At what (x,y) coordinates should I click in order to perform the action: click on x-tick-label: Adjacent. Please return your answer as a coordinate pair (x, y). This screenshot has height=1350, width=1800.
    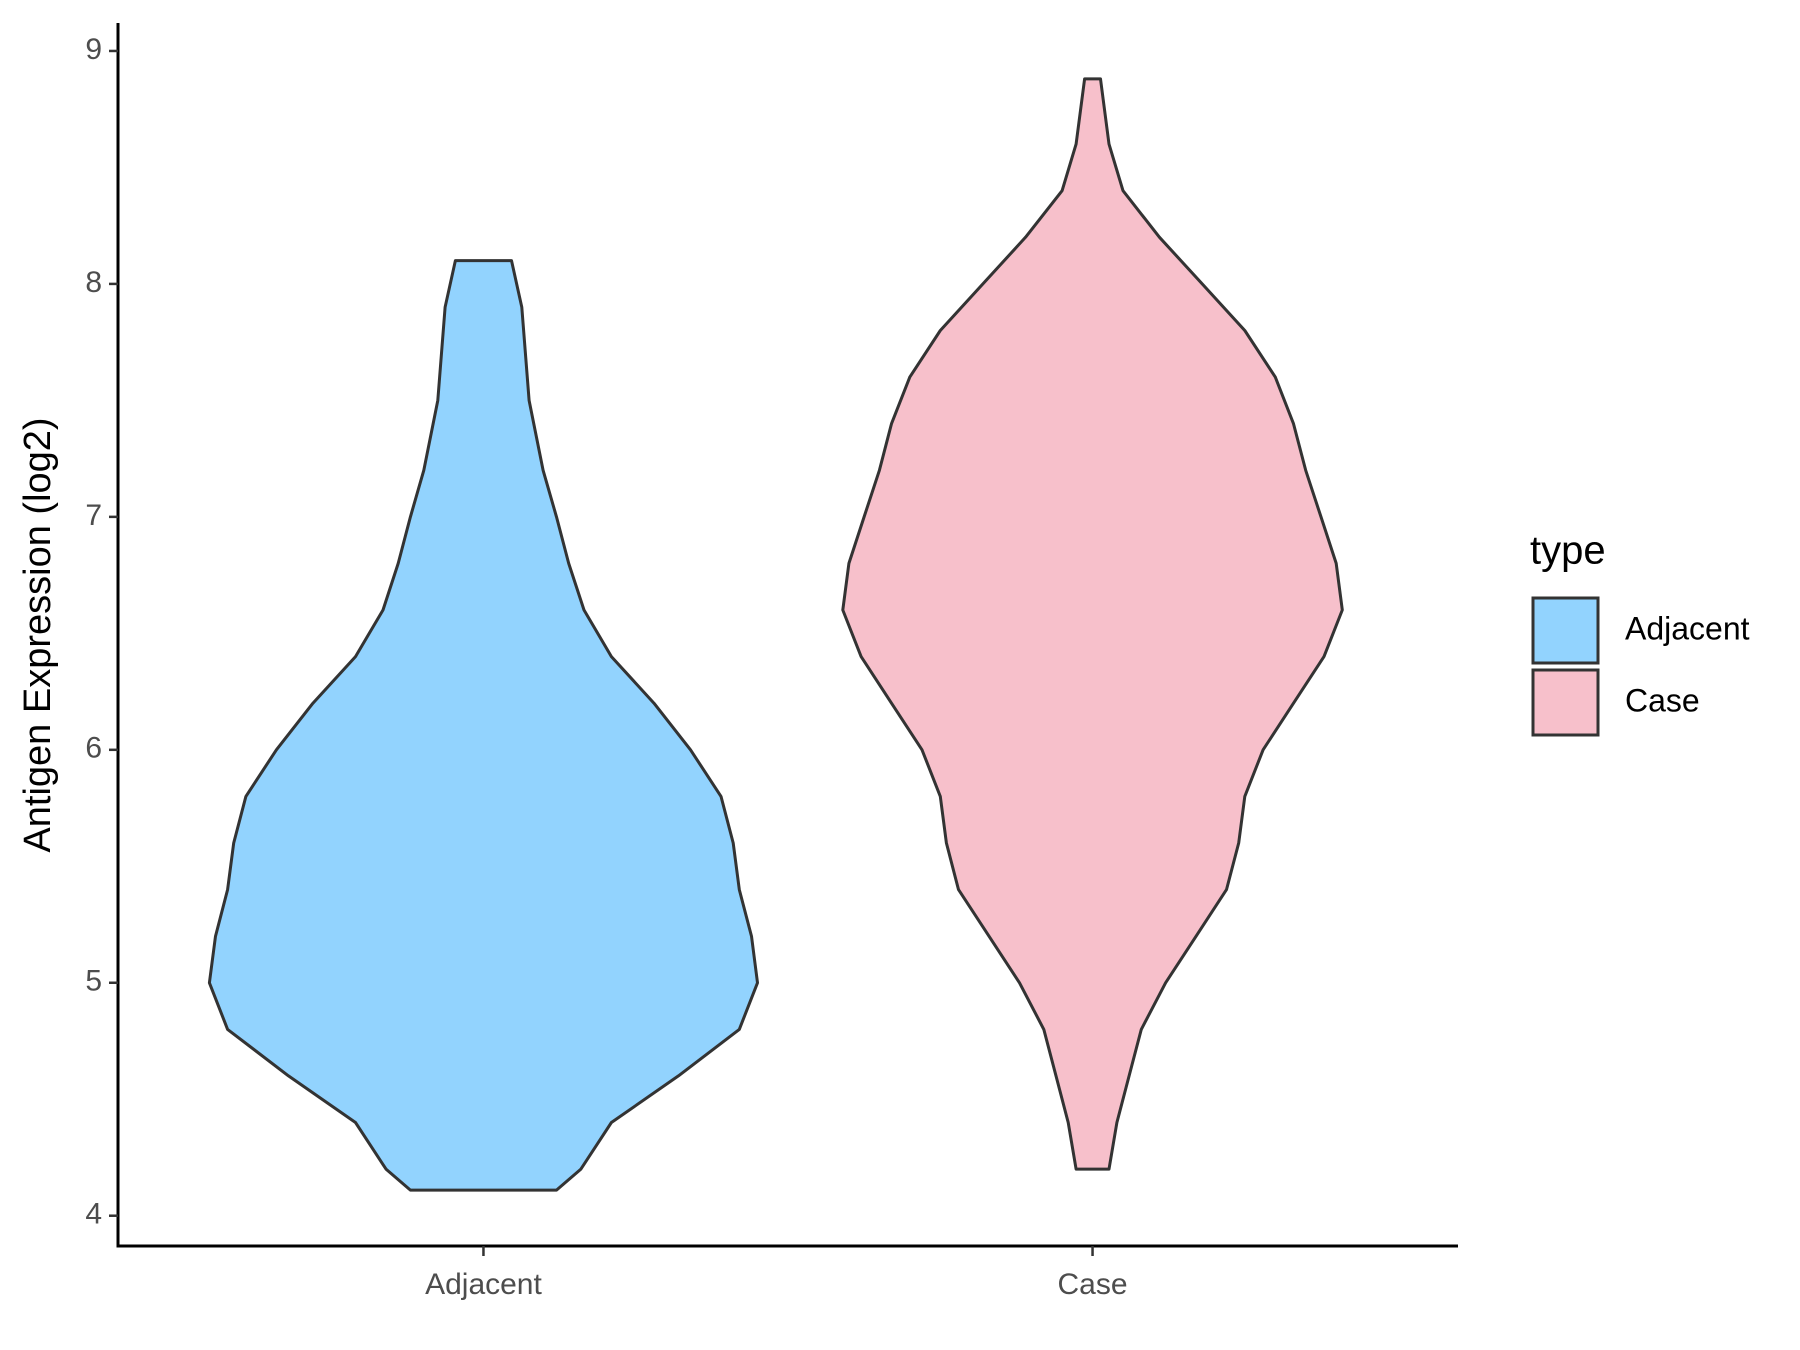
    Looking at the image, I should click on (483, 1284).